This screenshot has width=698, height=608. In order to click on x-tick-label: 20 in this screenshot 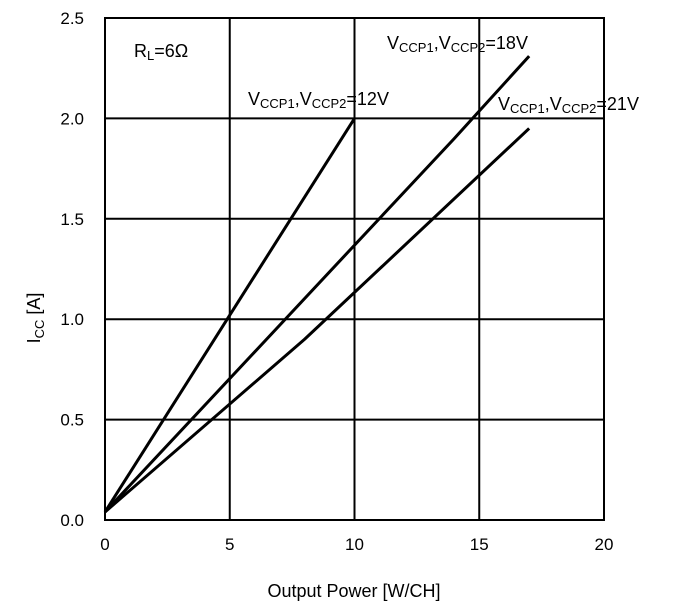, I will do `click(604, 544)`.